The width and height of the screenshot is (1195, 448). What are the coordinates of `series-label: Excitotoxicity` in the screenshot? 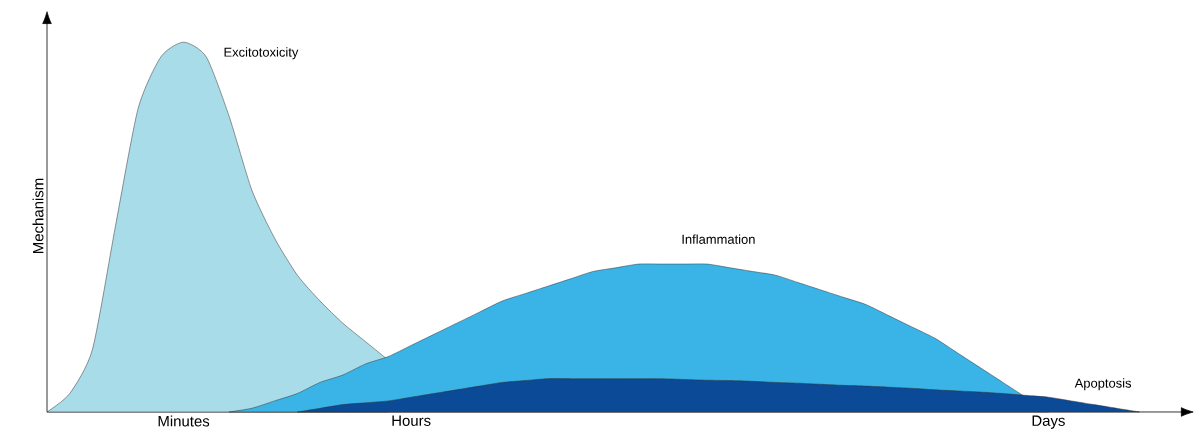 It's located at (261, 53).